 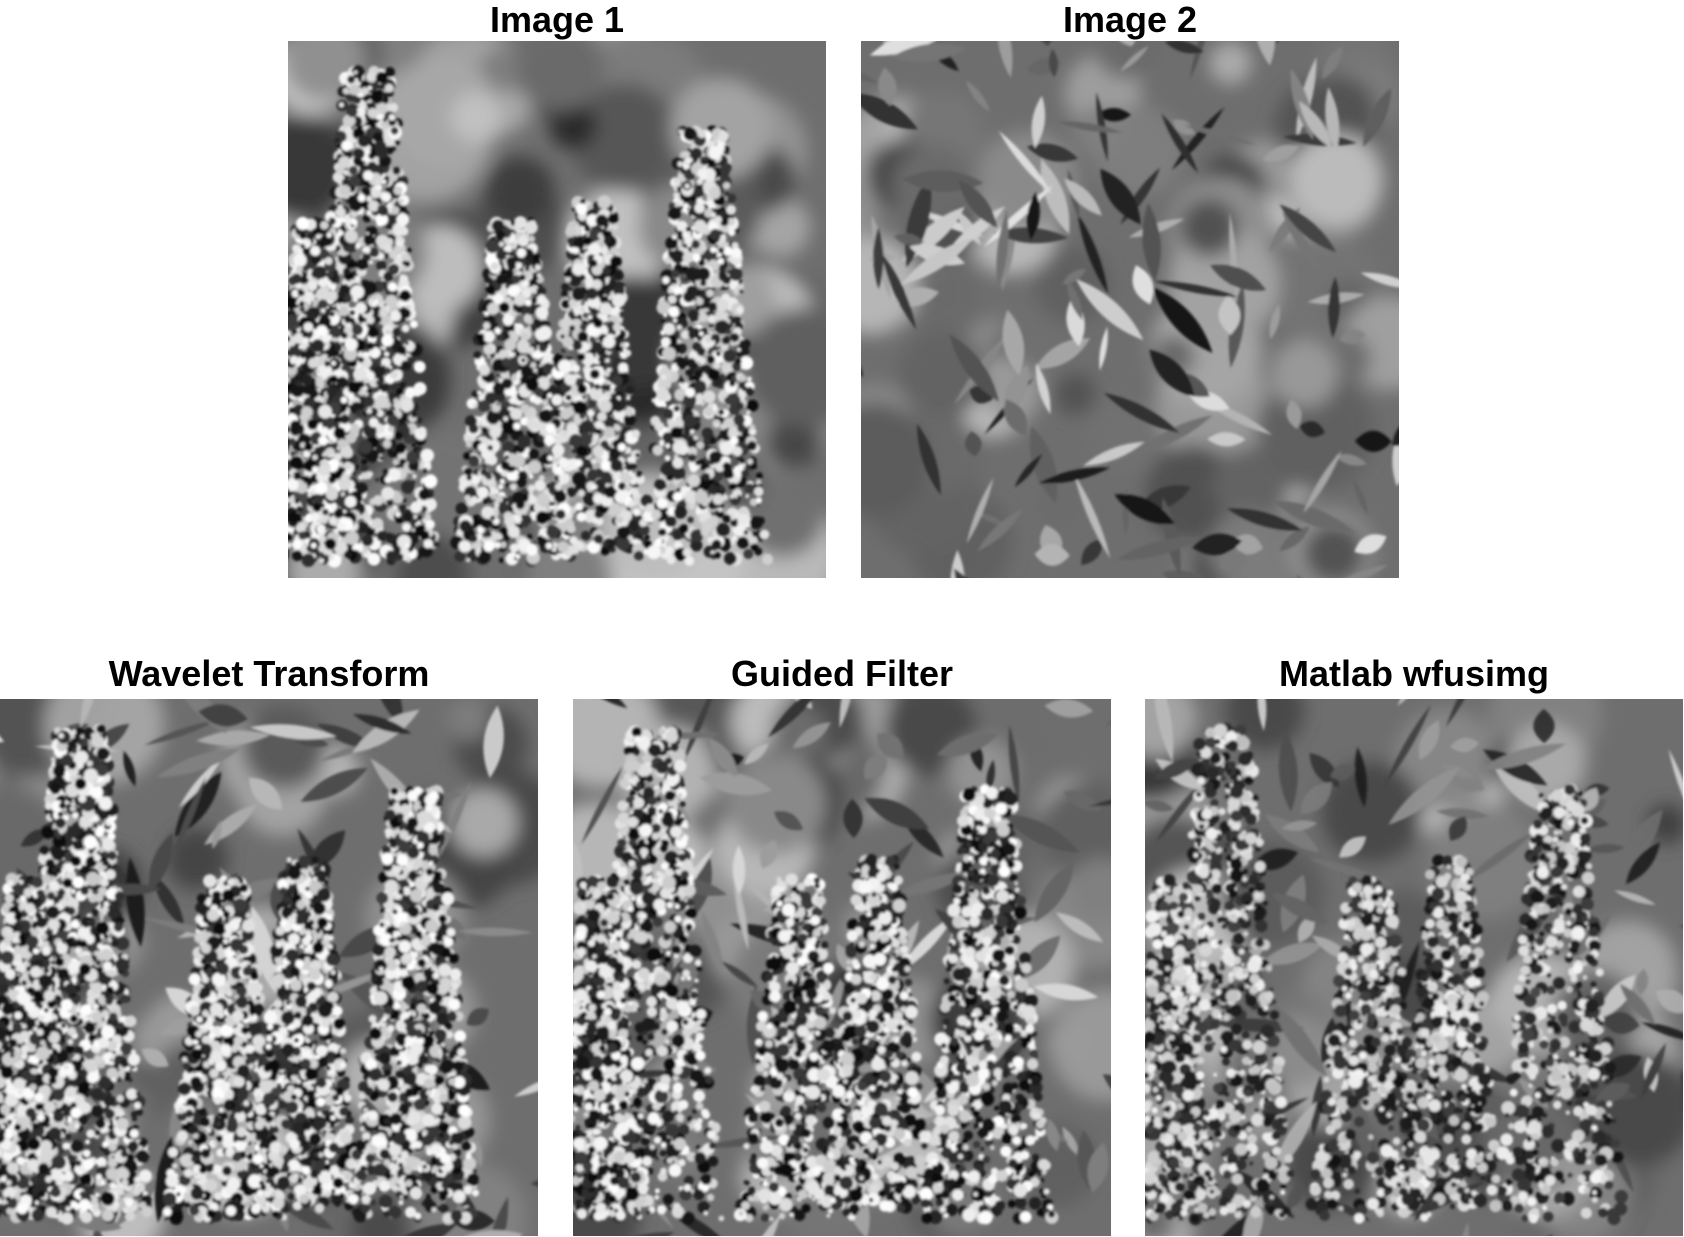 I want to click on panel-image-1: Image 1, so click(x=557, y=290).